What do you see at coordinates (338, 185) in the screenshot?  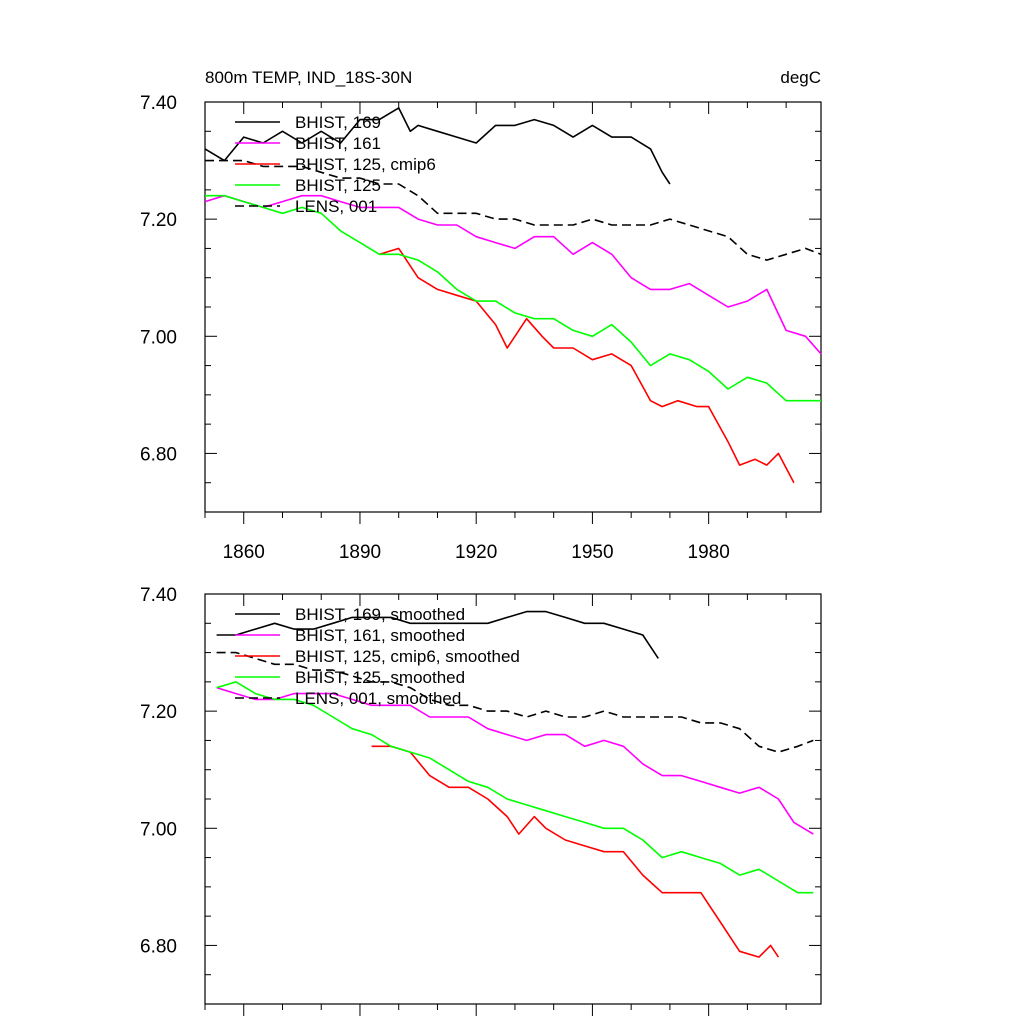 I see `legend-label: BHIST, 125` at bounding box center [338, 185].